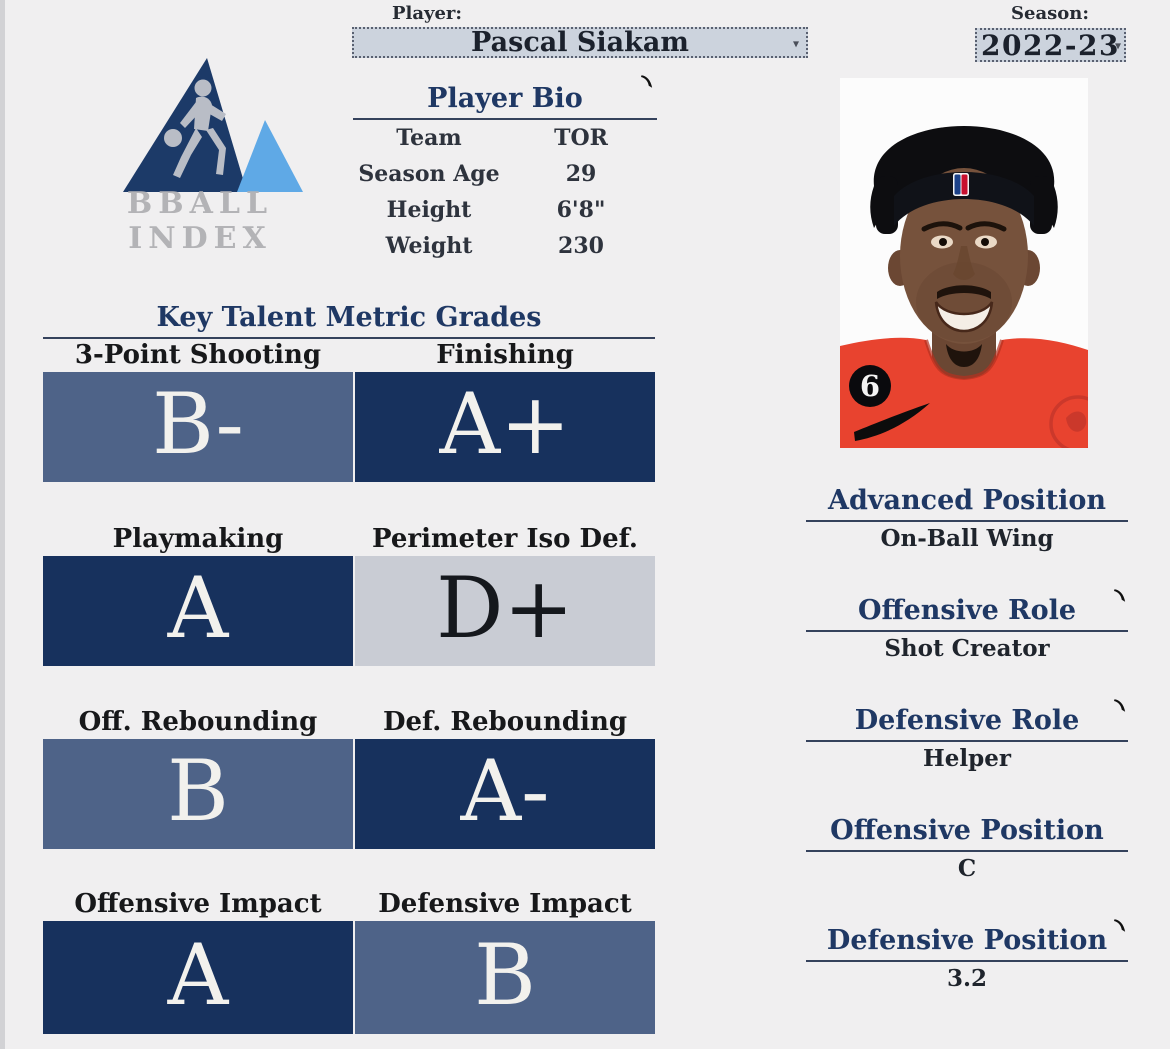 The image size is (1170, 1049). What do you see at coordinates (198, 424) in the screenshot?
I see `grade-value: B-` at bounding box center [198, 424].